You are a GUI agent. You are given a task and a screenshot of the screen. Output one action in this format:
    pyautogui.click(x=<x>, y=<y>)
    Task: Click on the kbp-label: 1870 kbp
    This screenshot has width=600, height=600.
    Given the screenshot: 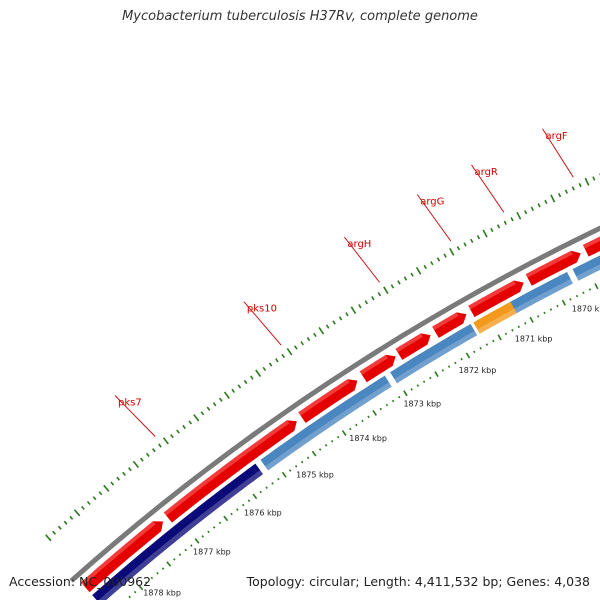 What is the action you would take?
    pyautogui.click(x=586, y=309)
    